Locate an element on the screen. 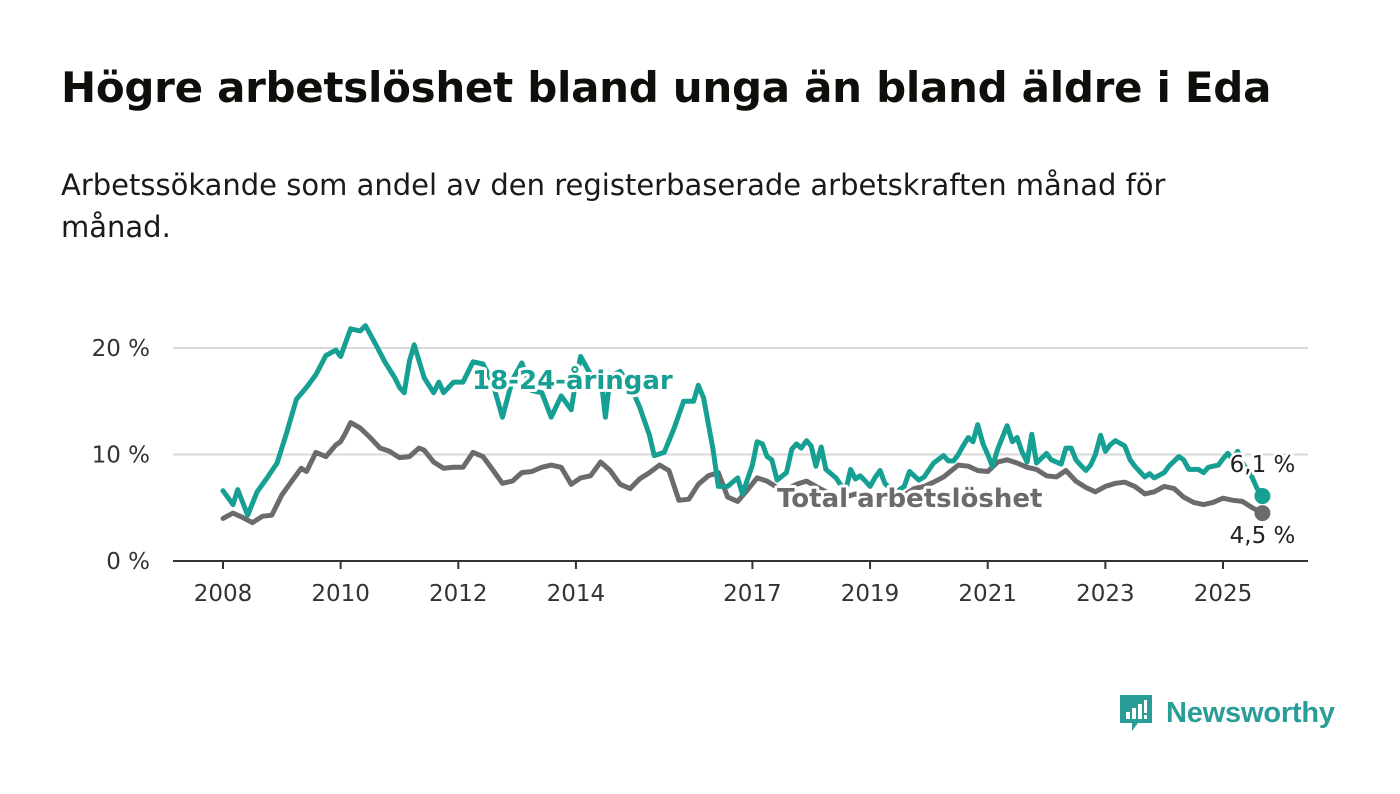 Image resolution: width=1400 pixels, height=794 pixels. x-tick-label: 2023 is located at coordinates (1105, 594).